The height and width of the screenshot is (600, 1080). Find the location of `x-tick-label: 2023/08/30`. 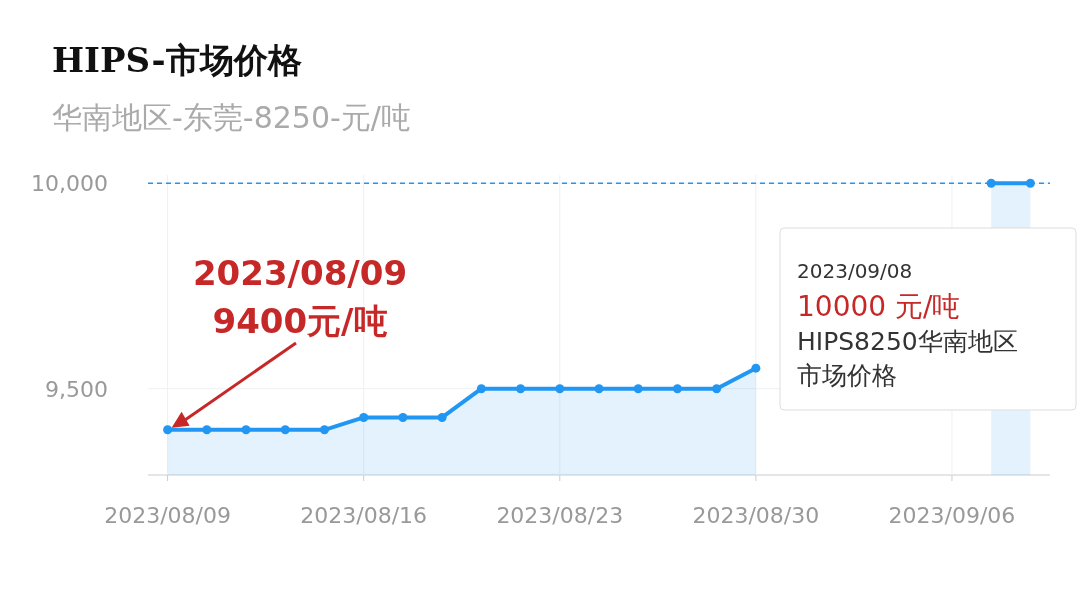

x-tick-label: 2023/08/30 is located at coordinates (756, 515).